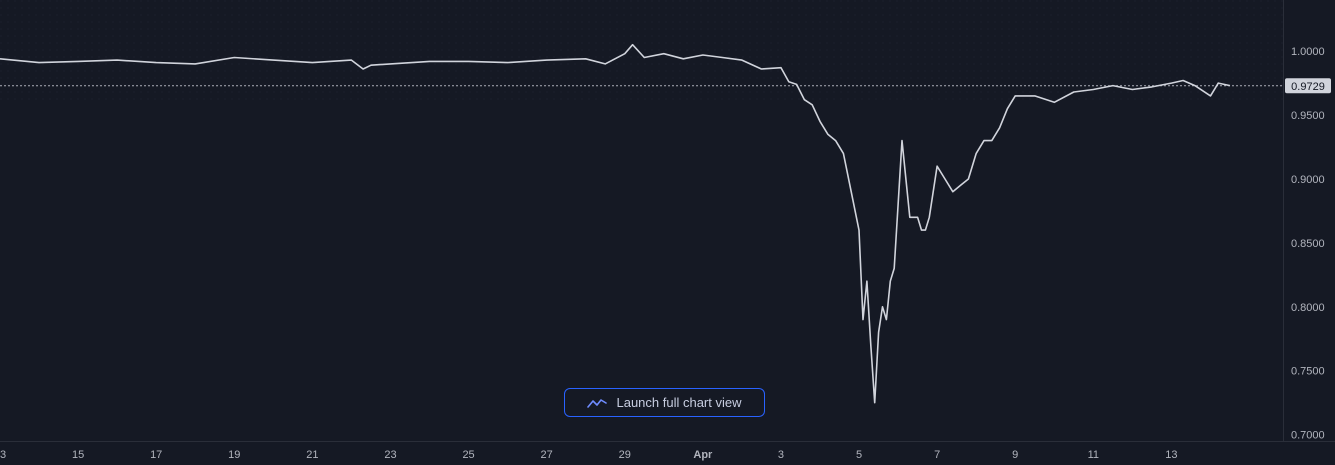 This screenshot has width=1335, height=465. What do you see at coordinates (1171, 455) in the screenshot?
I see `x-tick-label: 13` at bounding box center [1171, 455].